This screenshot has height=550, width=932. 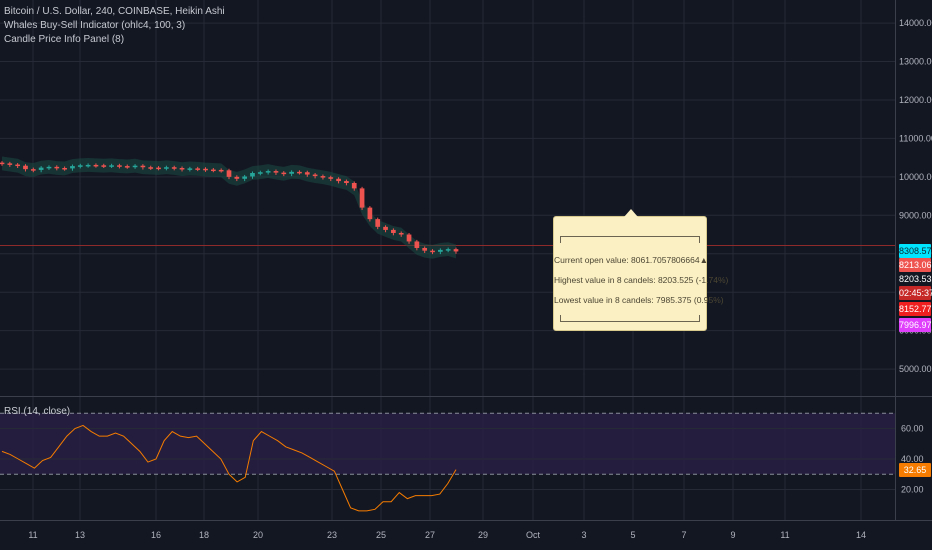 What do you see at coordinates (915, 177) in the screenshot?
I see `y-tick-label: 10000.00` at bounding box center [915, 177].